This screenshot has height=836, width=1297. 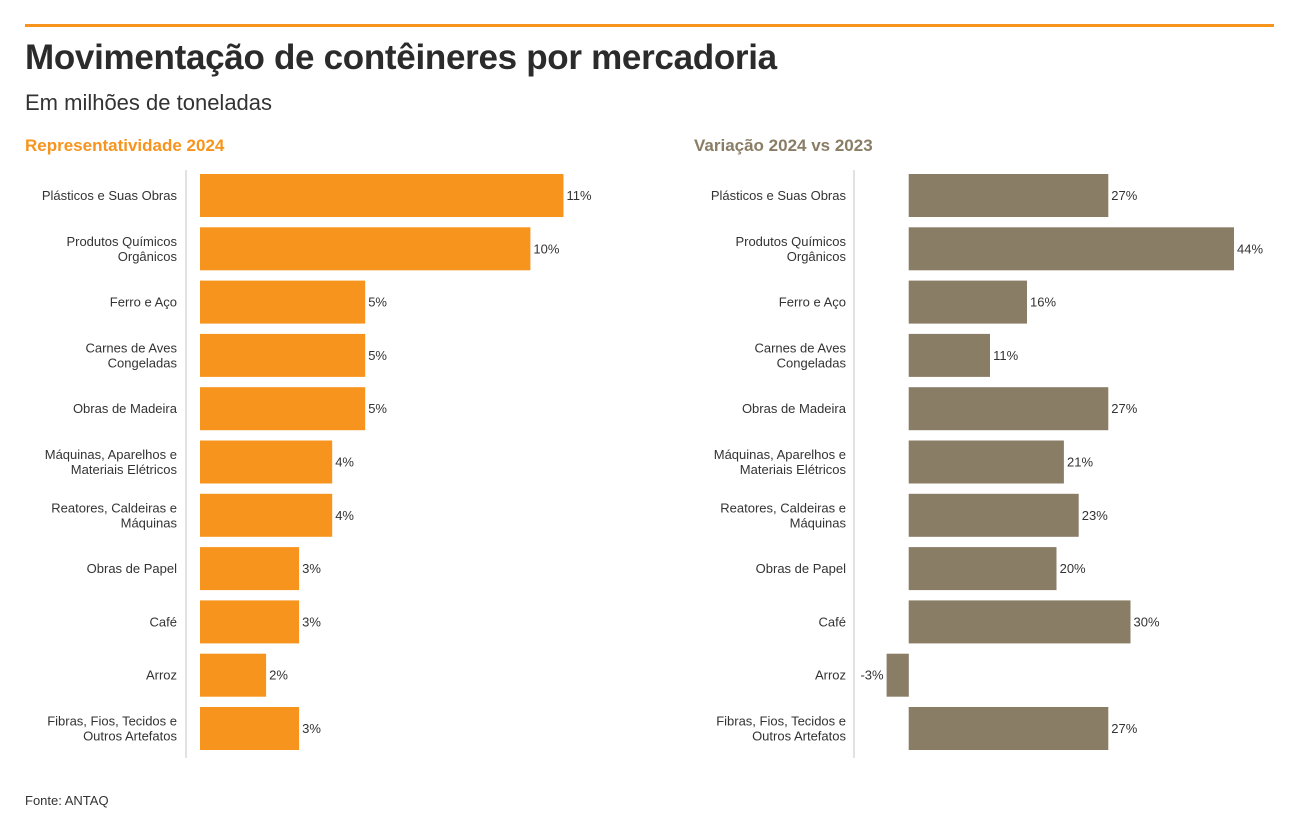 What do you see at coordinates (1043, 302) in the screenshot?
I see `data-label: 16%` at bounding box center [1043, 302].